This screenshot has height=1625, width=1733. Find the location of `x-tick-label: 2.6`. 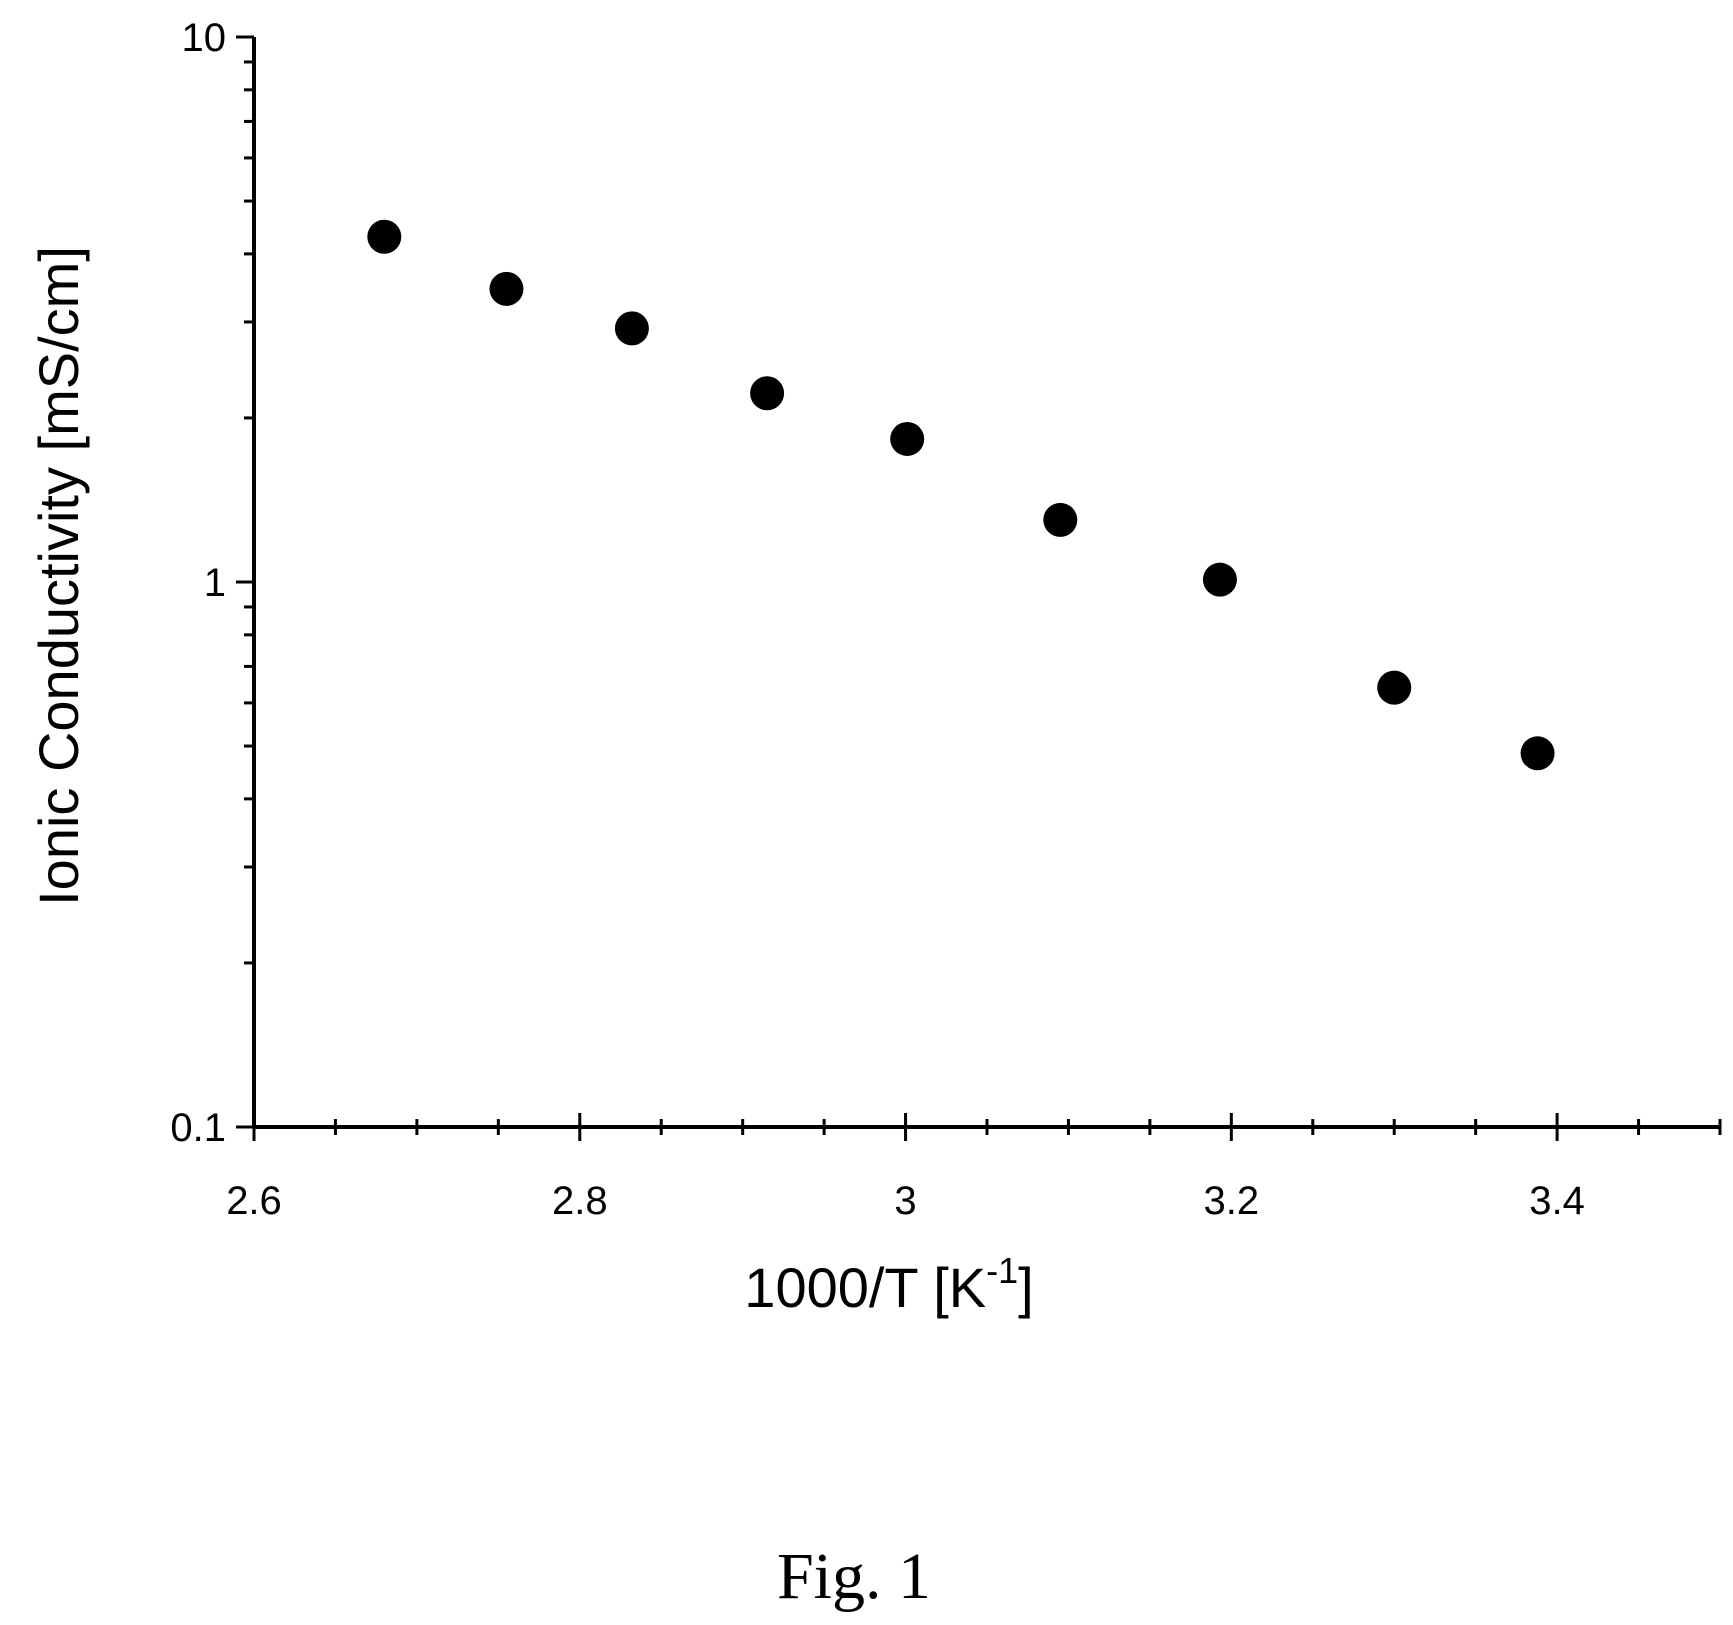

x-tick-label: 2.6 is located at coordinates (254, 1201).